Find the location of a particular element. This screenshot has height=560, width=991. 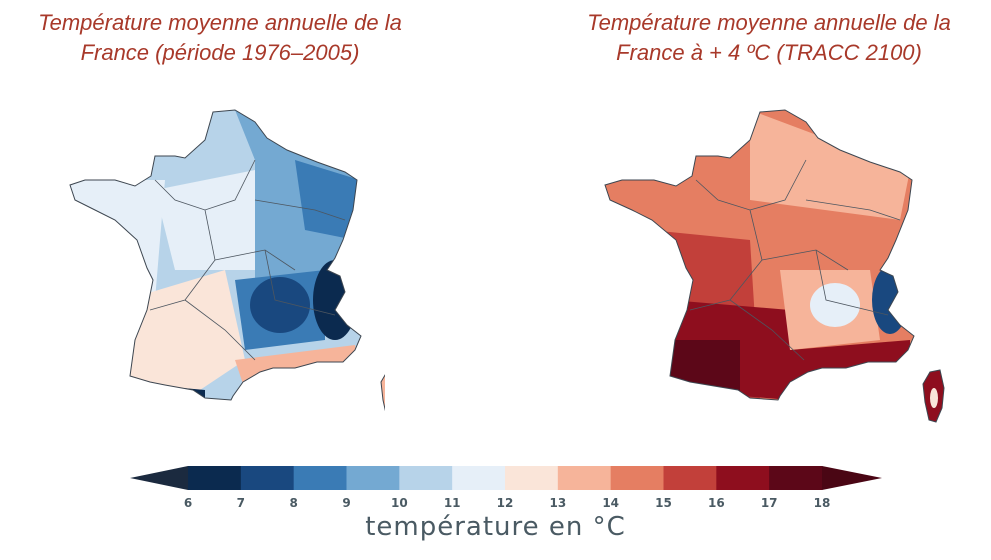

colorbar-tick-label: 14 is located at coordinates (610, 503).